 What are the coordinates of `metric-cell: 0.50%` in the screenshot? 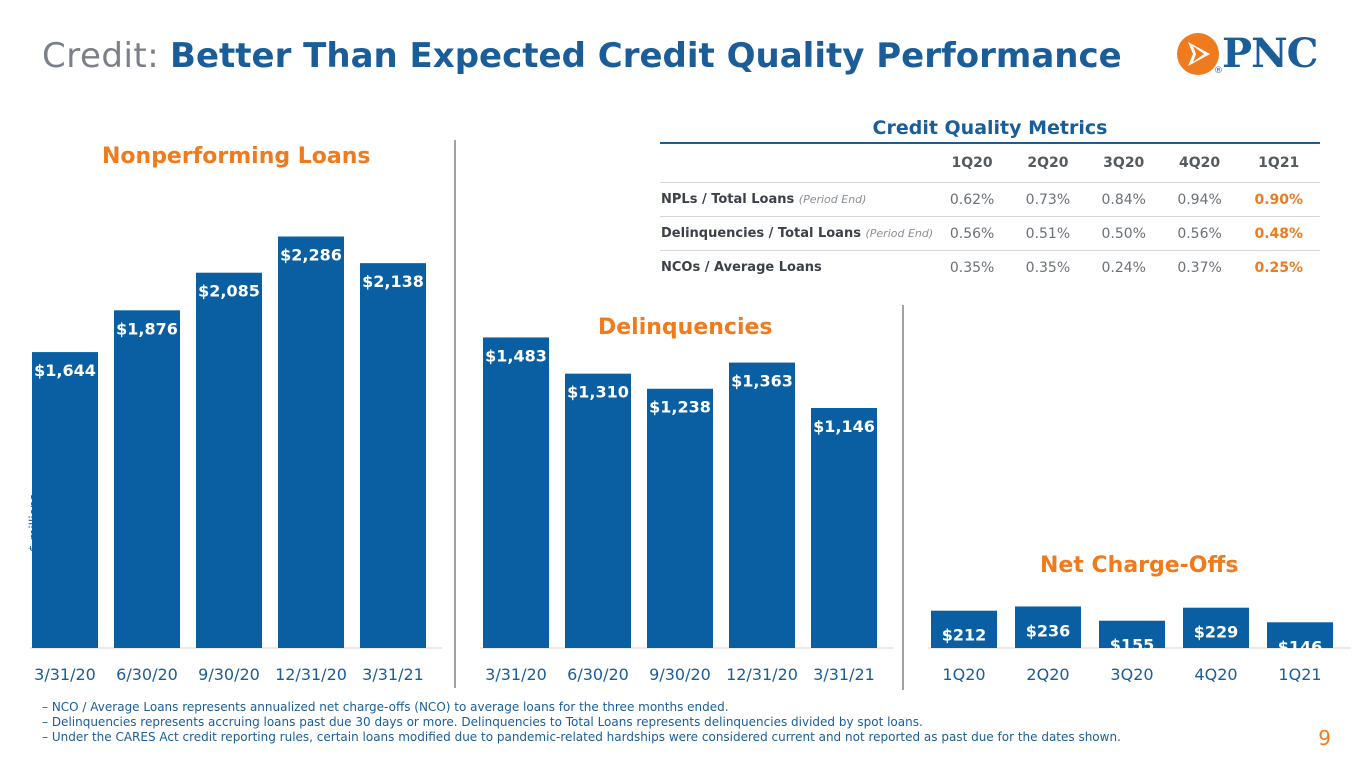 It's located at (1123, 233).